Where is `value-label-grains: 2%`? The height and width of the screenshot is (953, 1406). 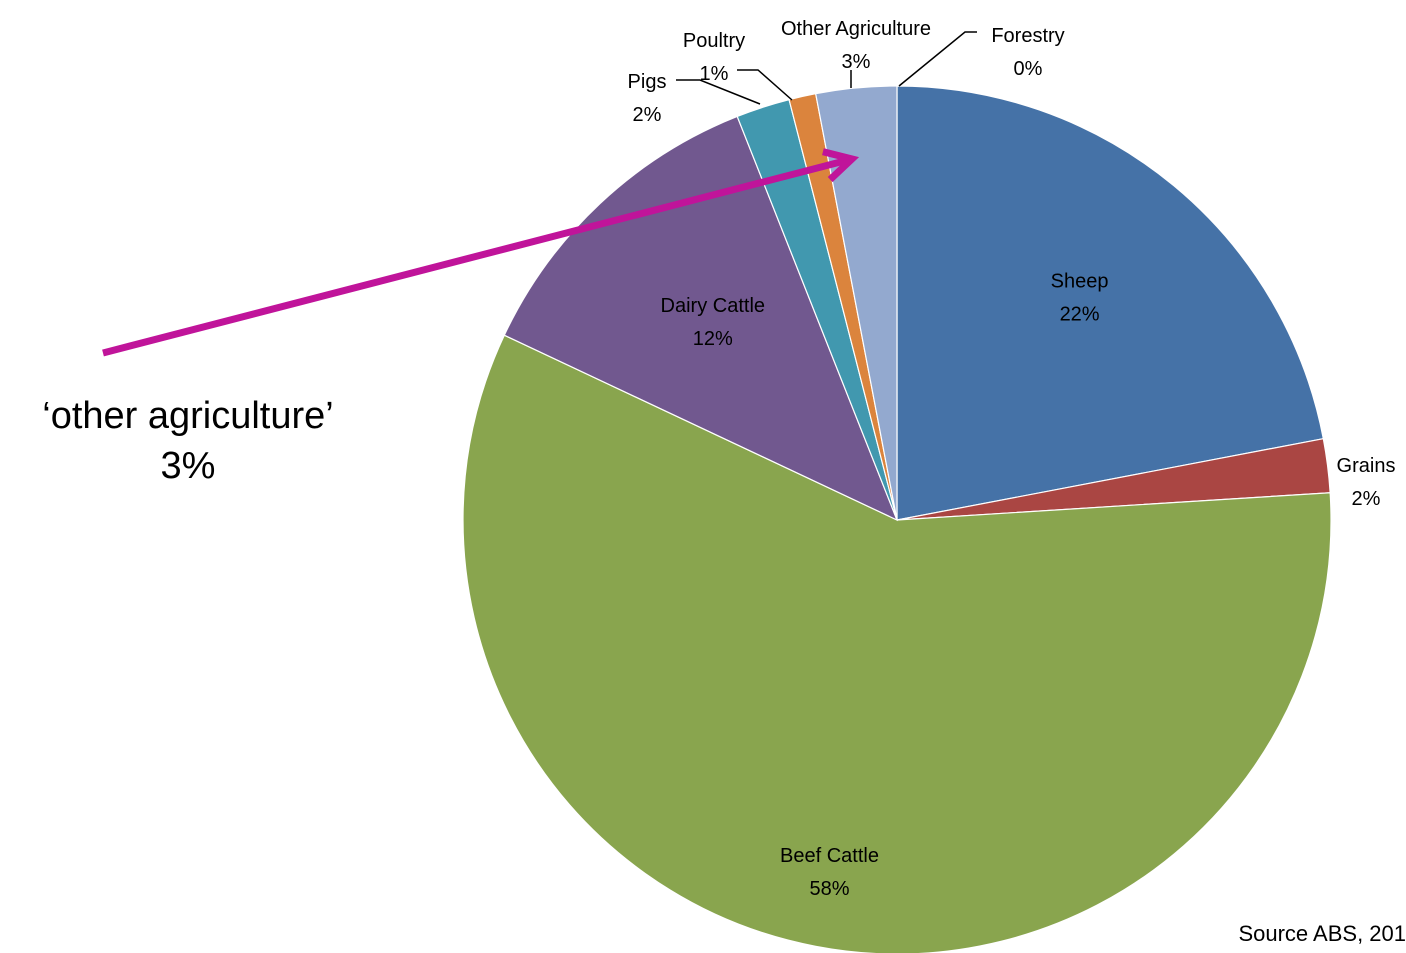
value-label-grains: 2% is located at coordinates (1366, 499).